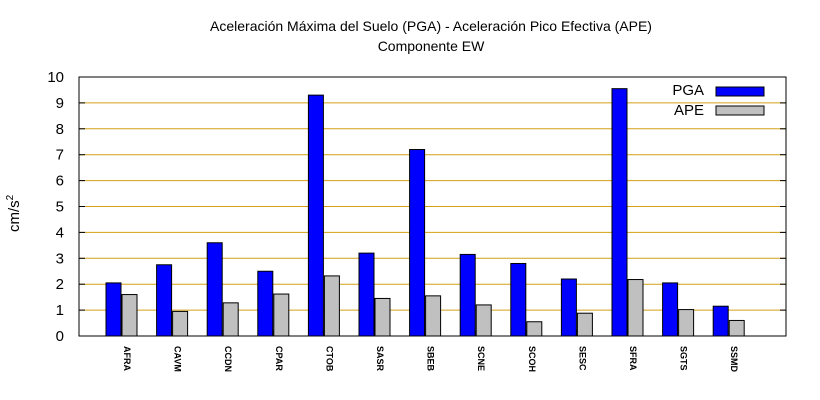 The height and width of the screenshot is (400, 820). Describe the element at coordinates (582, 358) in the screenshot. I see `x-tick-label: SESC` at that location.